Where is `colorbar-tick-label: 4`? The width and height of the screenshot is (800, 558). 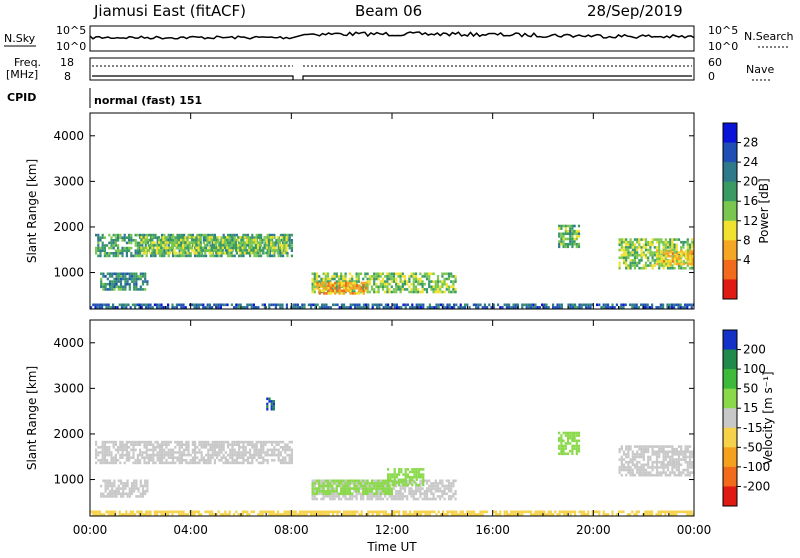 colorbar-tick-label: 4 is located at coordinates (747, 260).